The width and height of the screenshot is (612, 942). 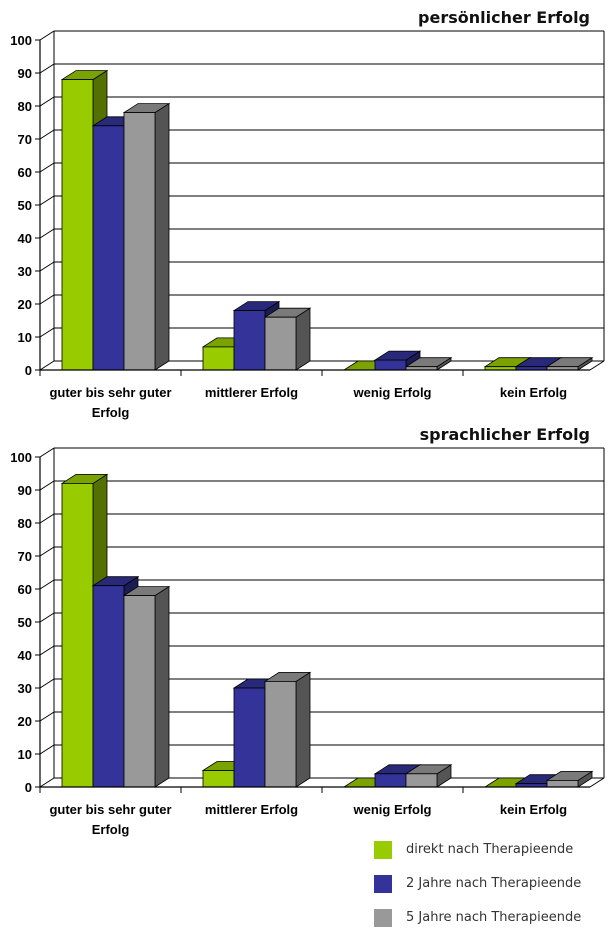 What do you see at coordinates (504, 434) in the screenshot?
I see `chart-title-sprachlich: sprachlicher Erfolg` at bounding box center [504, 434].